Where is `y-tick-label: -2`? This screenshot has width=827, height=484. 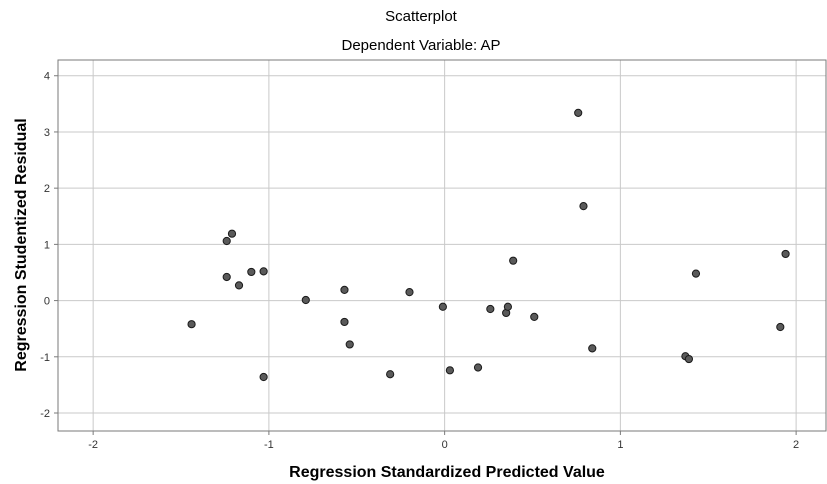 y-tick-label: -2 is located at coordinates (45, 414).